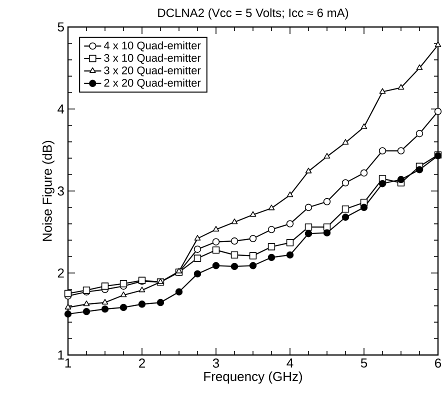 The width and height of the screenshot is (442, 404). What do you see at coordinates (364, 363) in the screenshot?
I see `x-tick-label: 5` at bounding box center [364, 363].